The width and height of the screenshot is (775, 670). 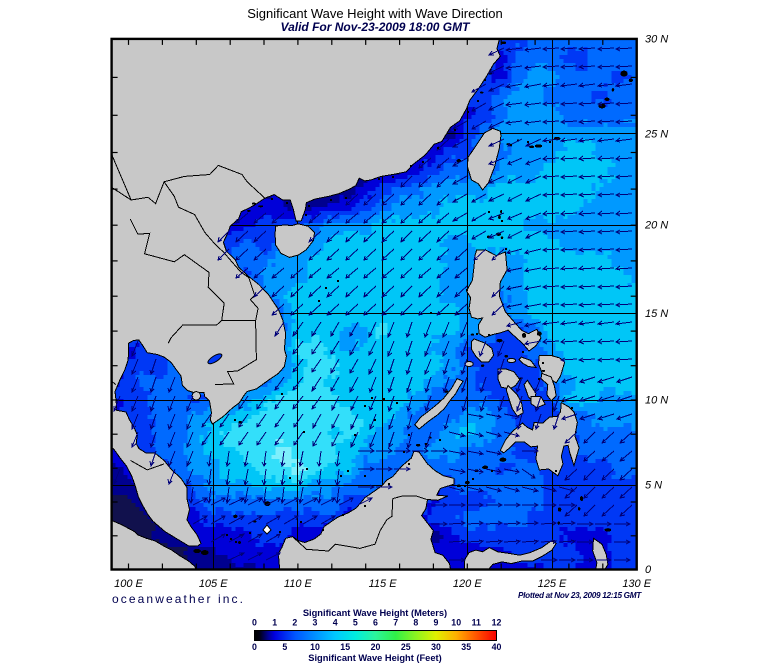 What do you see at coordinates (497, 623) in the screenshot?
I see `svg-text: 12` at bounding box center [497, 623].